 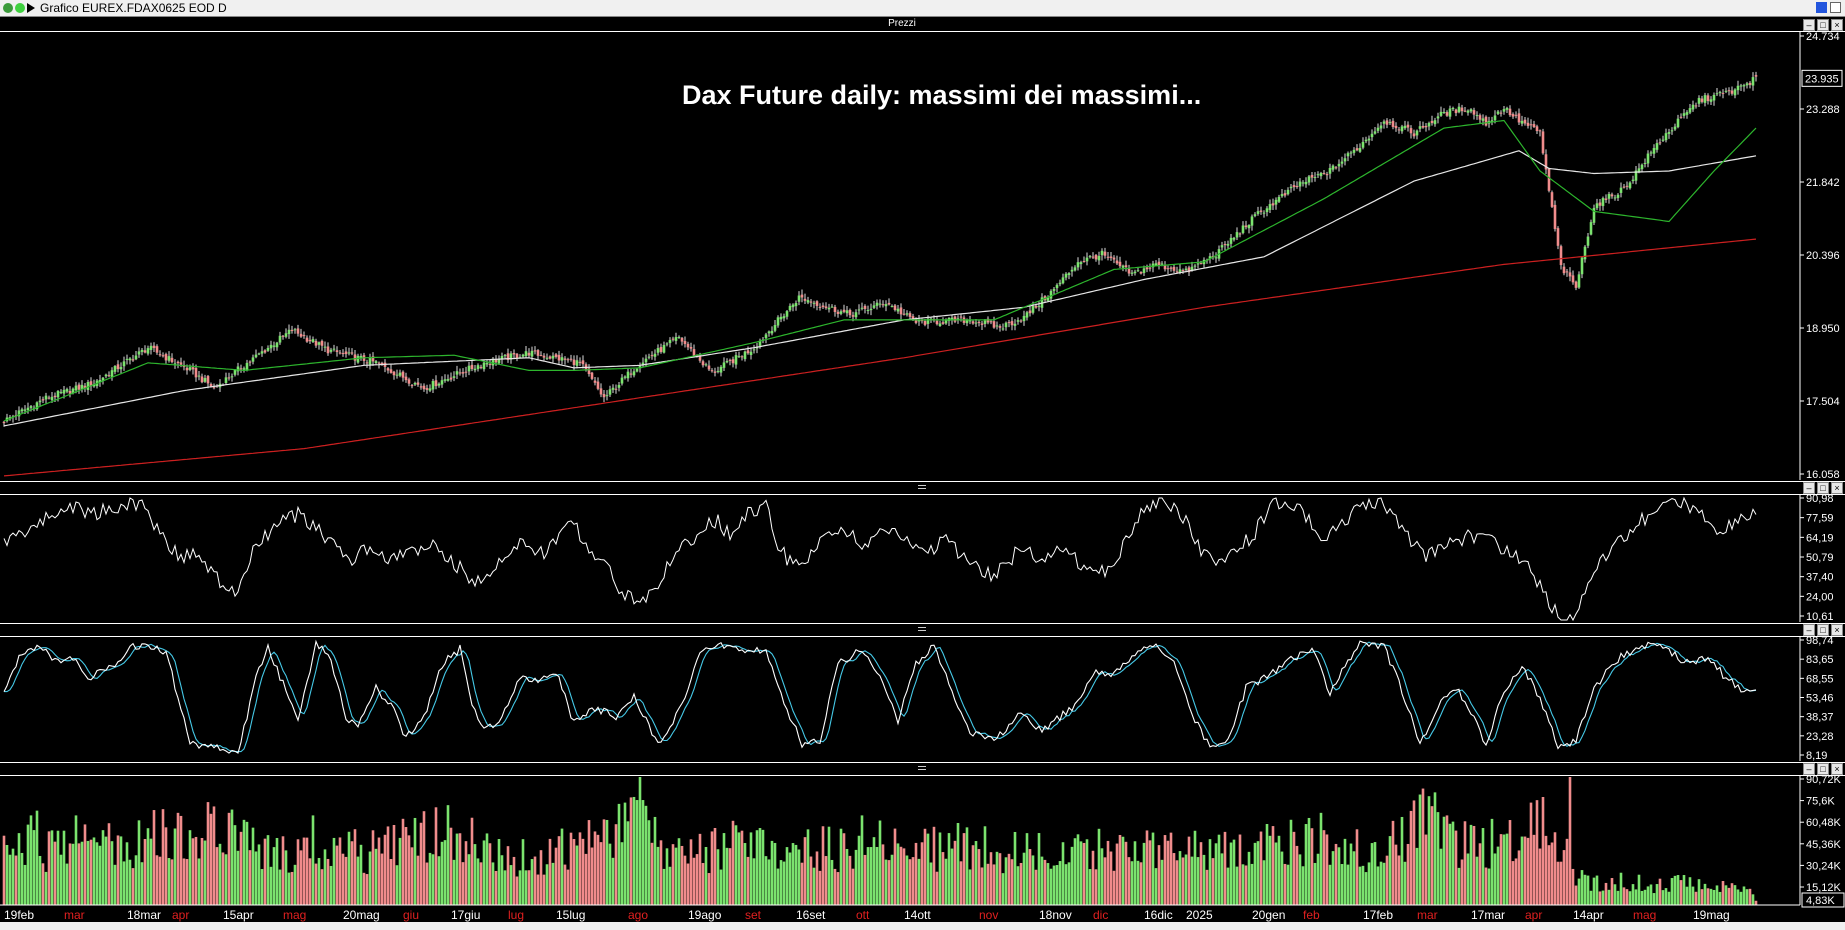 I want to click on close-icon, so click(x=1835, y=7).